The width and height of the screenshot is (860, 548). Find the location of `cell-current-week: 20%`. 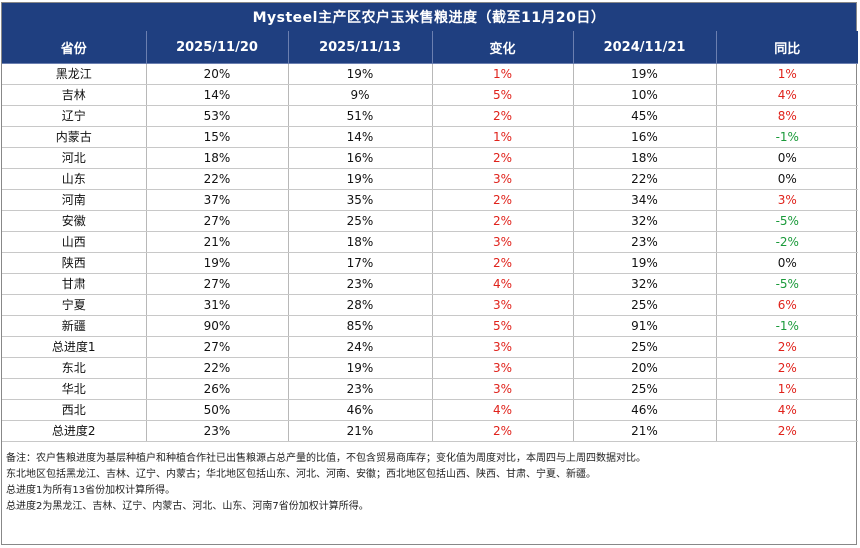

cell-current-week: 20% is located at coordinates (217, 74).